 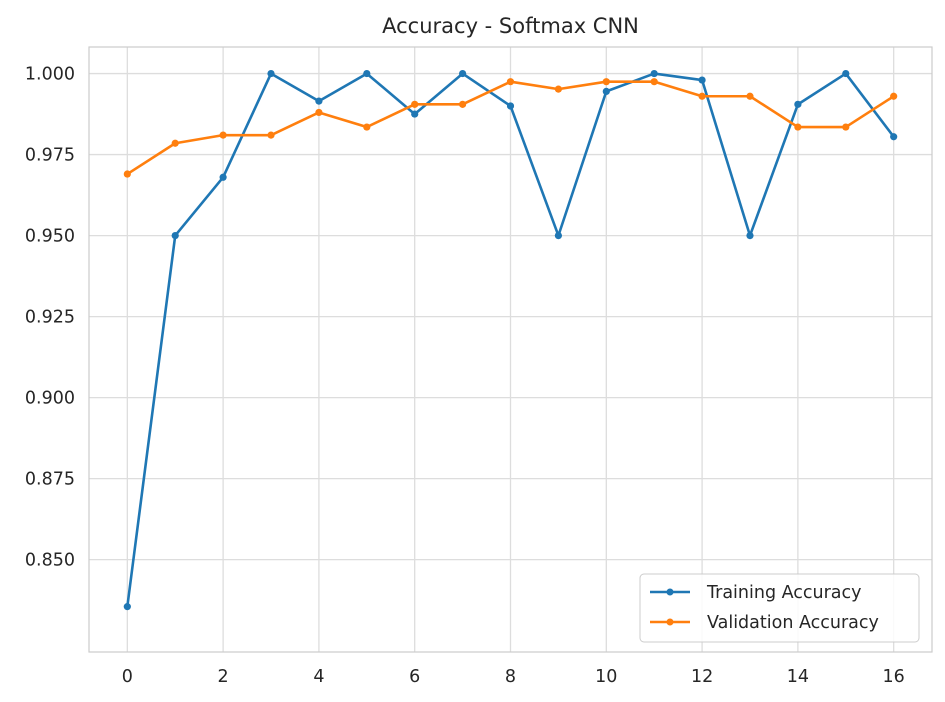 I want to click on x-tick-label: 2, so click(x=223, y=677).